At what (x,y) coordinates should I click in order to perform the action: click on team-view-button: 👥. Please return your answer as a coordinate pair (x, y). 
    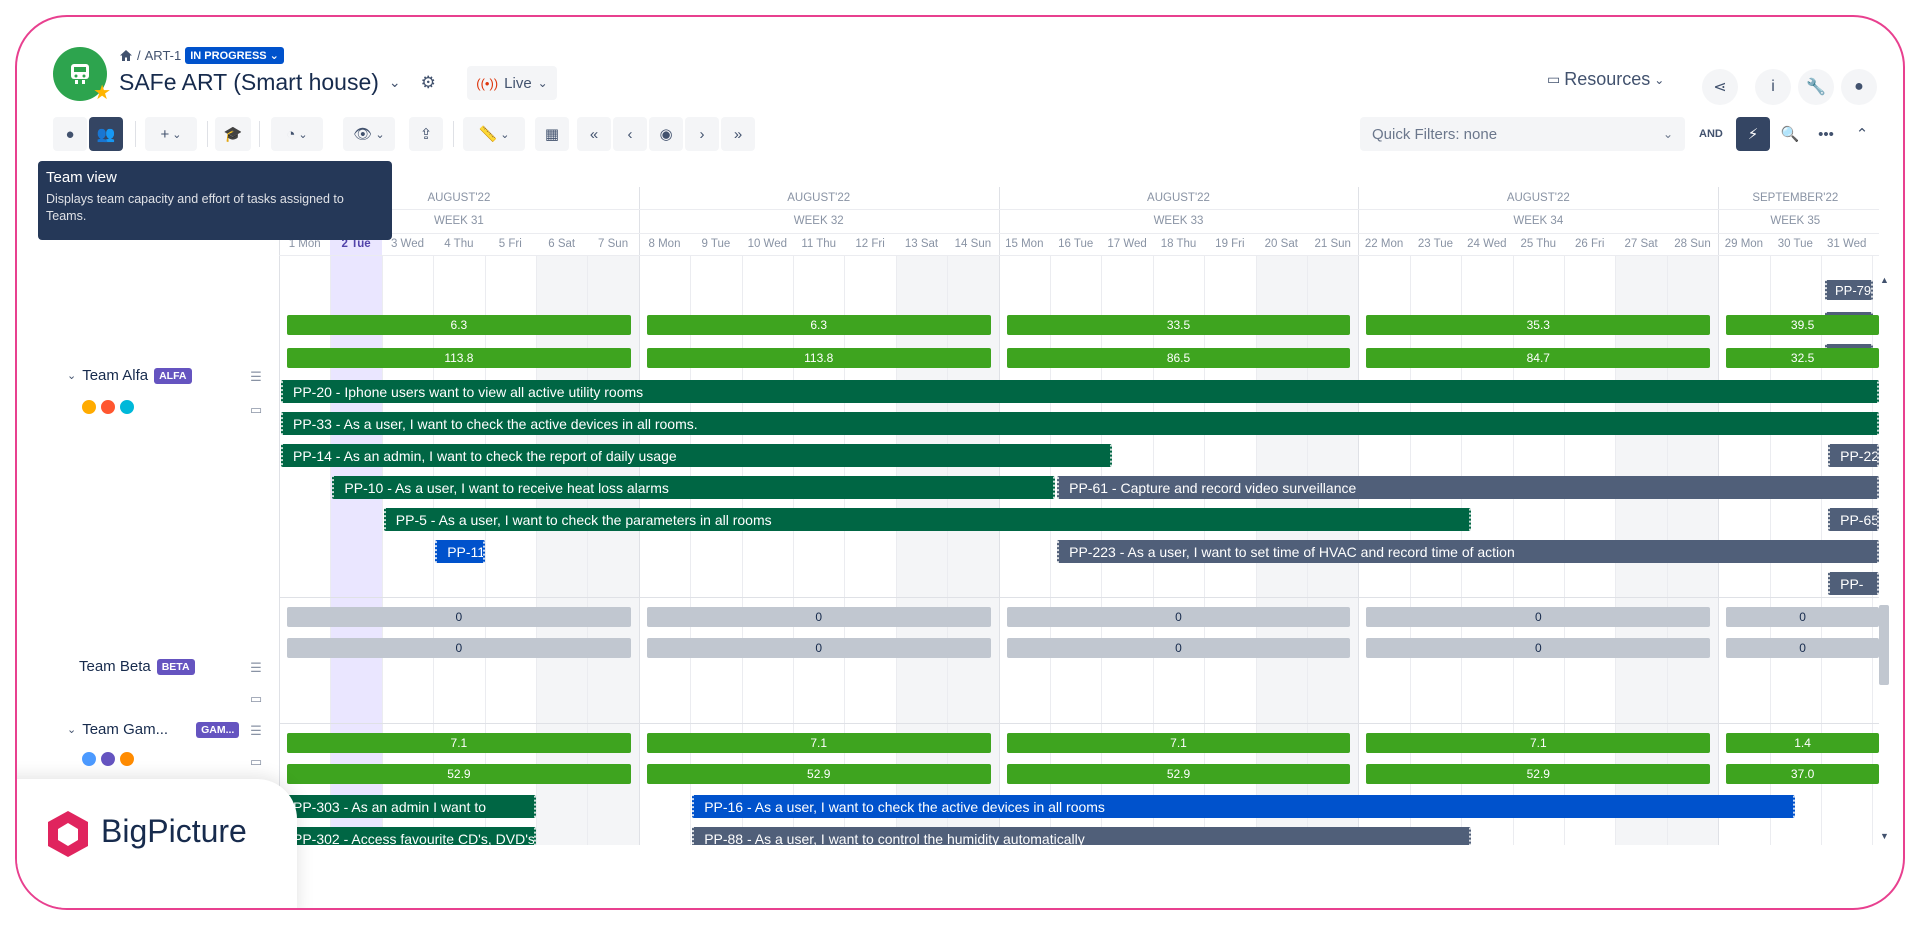
    Looking at the image, I should click on (106, 134).